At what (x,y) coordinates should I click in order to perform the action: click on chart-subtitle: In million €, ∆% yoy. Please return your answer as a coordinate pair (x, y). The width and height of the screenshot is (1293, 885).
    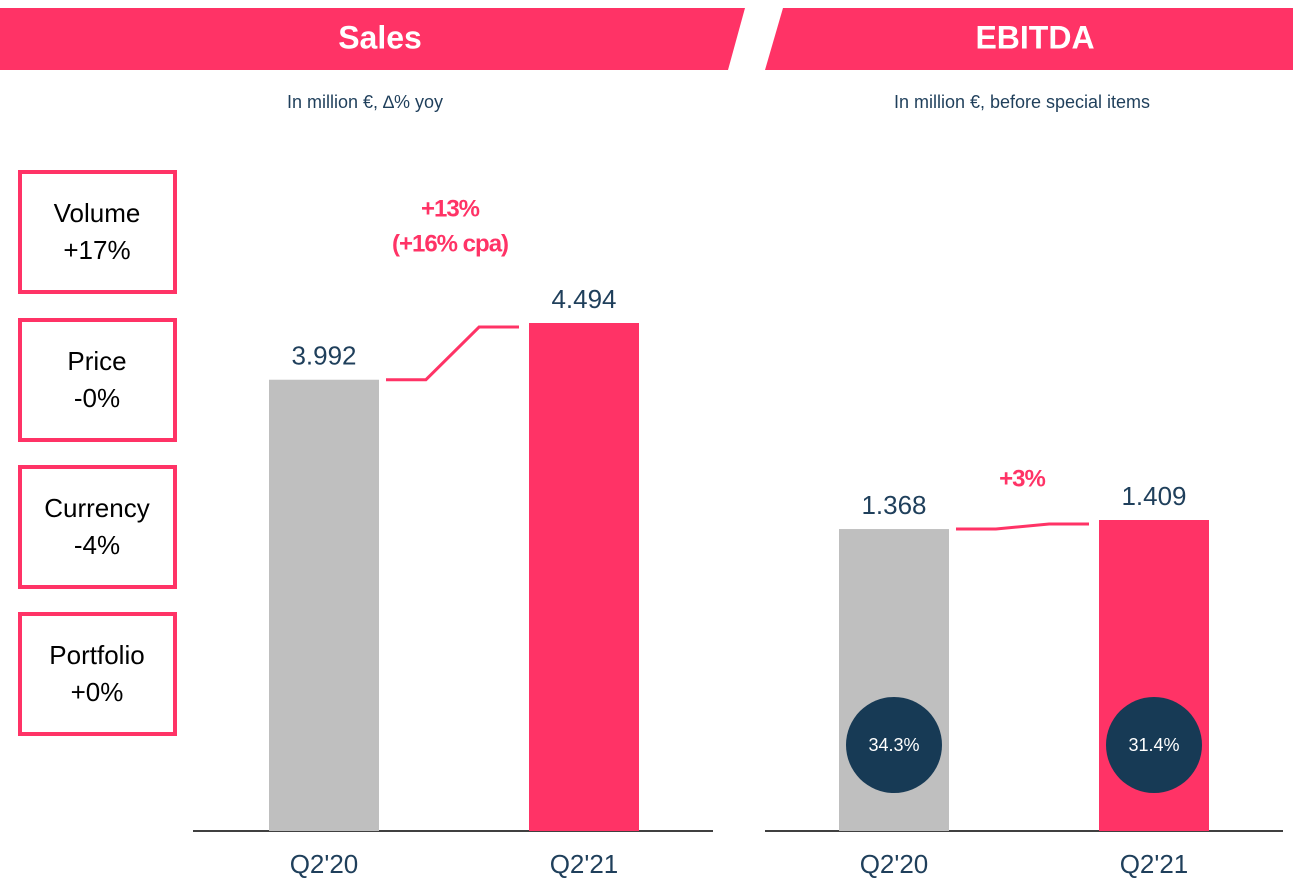
    Looking at the image, I should click on (365, 102).